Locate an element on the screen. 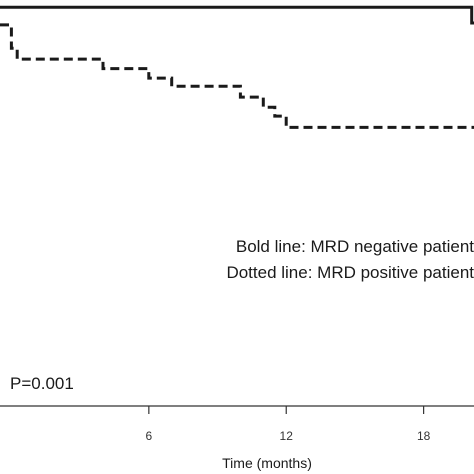  x-tick-label: 6 is located at coordinates (148, 436).